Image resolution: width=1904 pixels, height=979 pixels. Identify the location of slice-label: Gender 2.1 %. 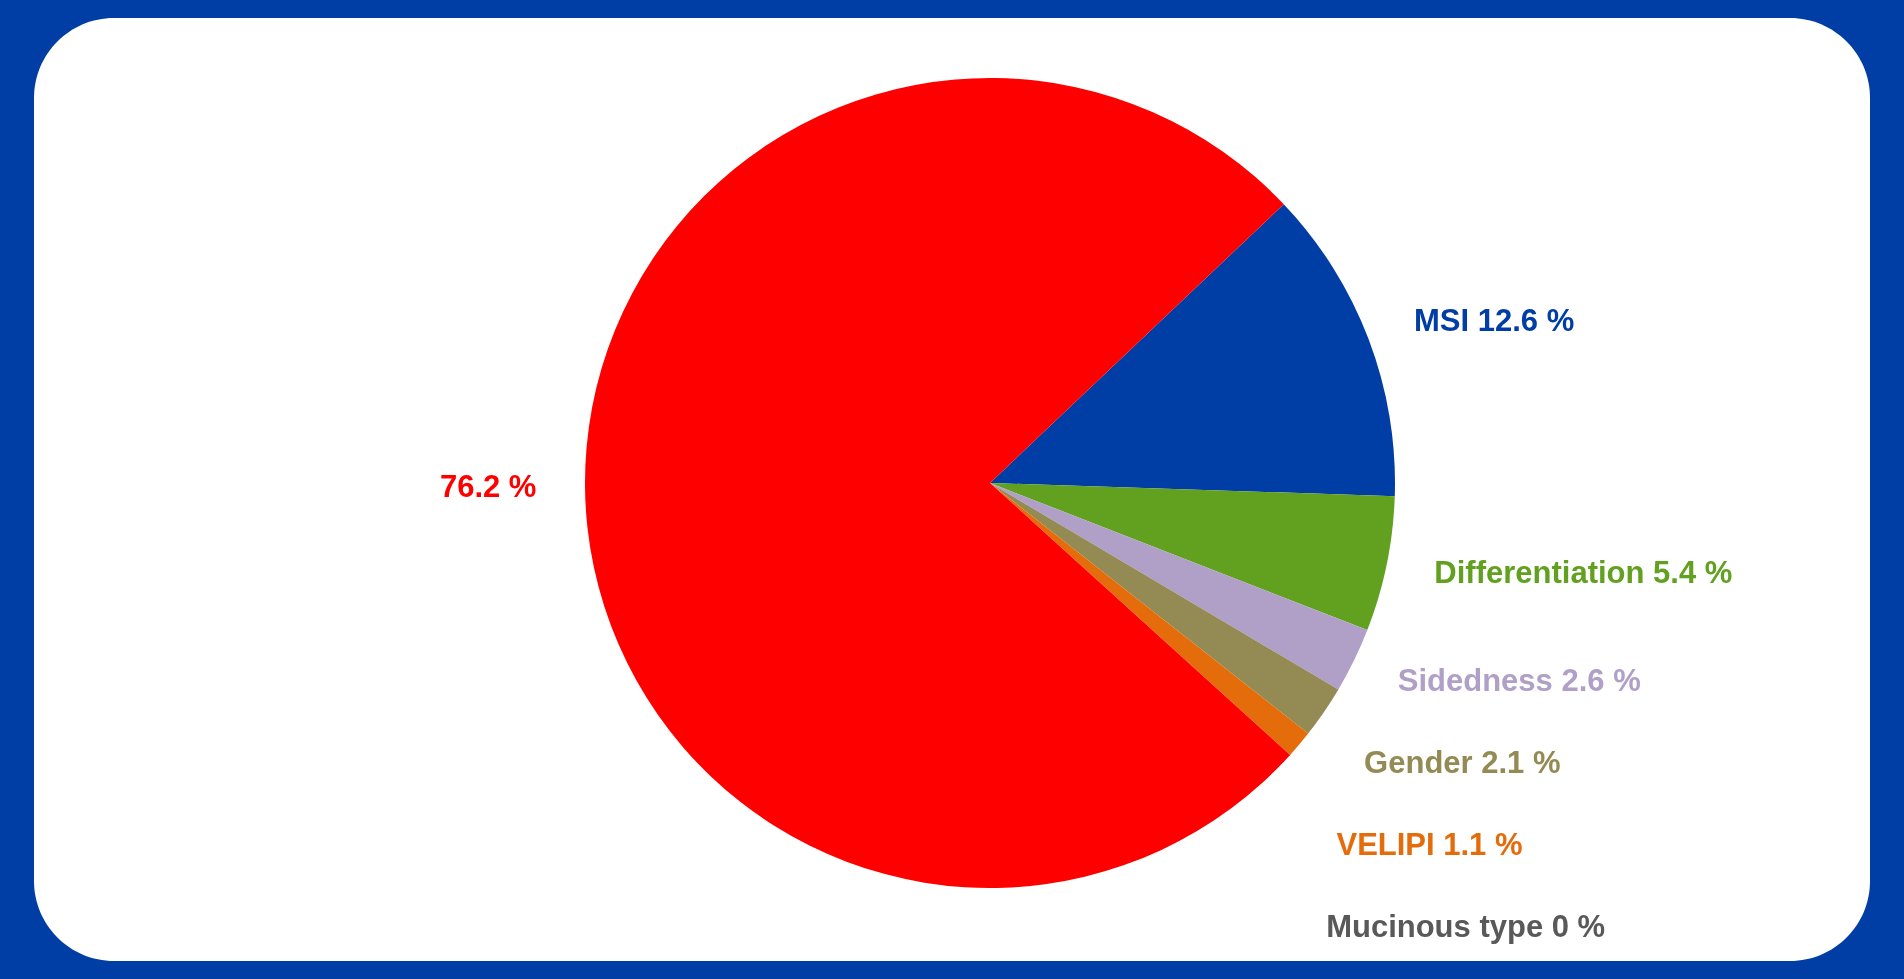
(1462, 762).